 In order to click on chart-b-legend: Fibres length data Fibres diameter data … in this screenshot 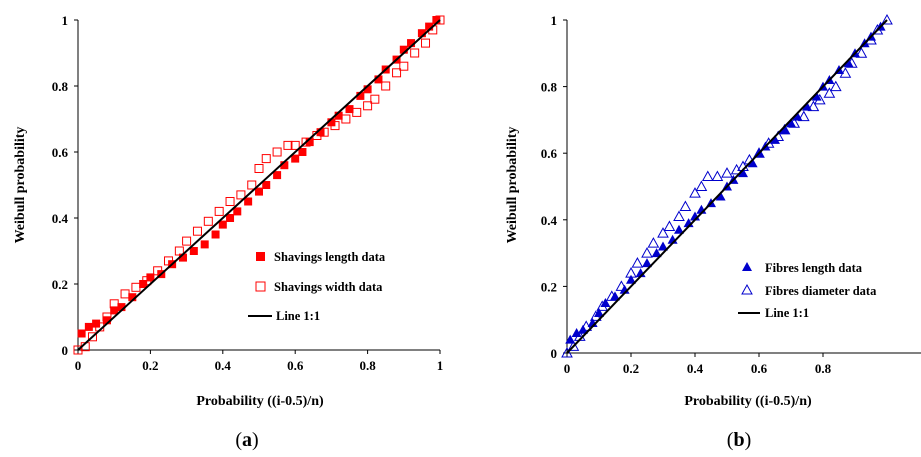, I will do `click(807, 290)`.